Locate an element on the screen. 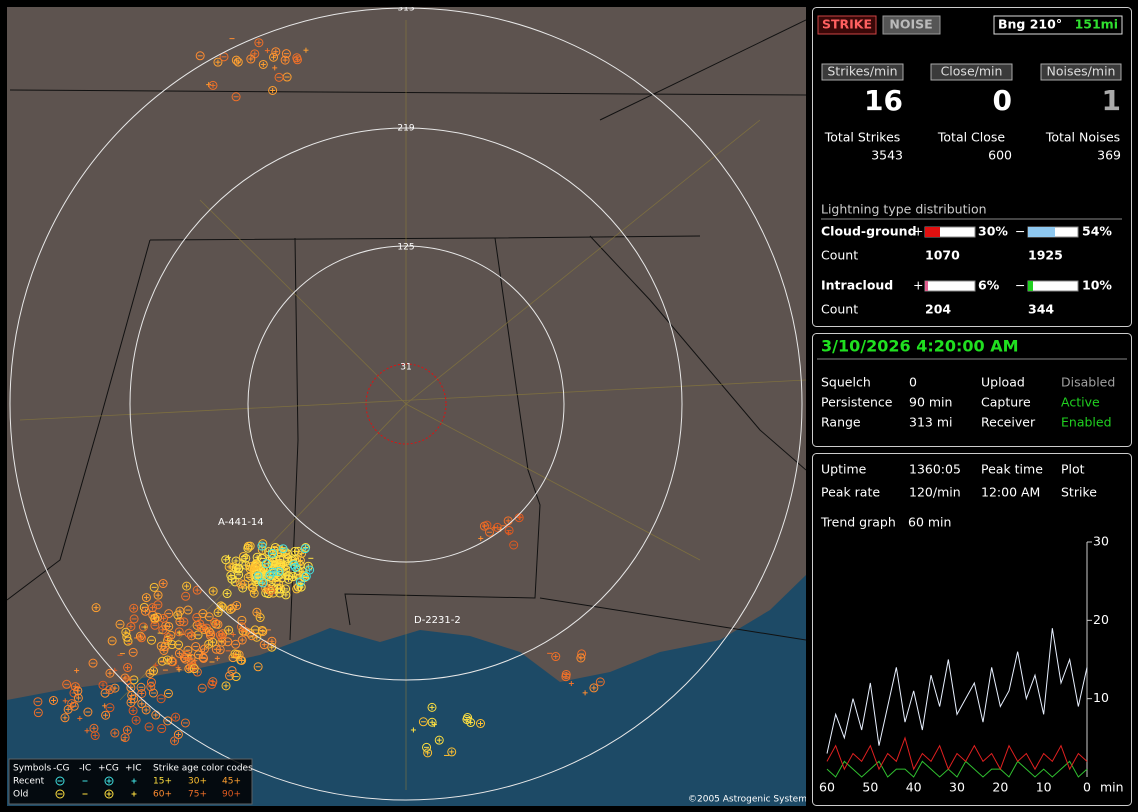 The height and width of the screenshot is (812, 1138). legend-text: 15+ is located at coordinates (162, 782).